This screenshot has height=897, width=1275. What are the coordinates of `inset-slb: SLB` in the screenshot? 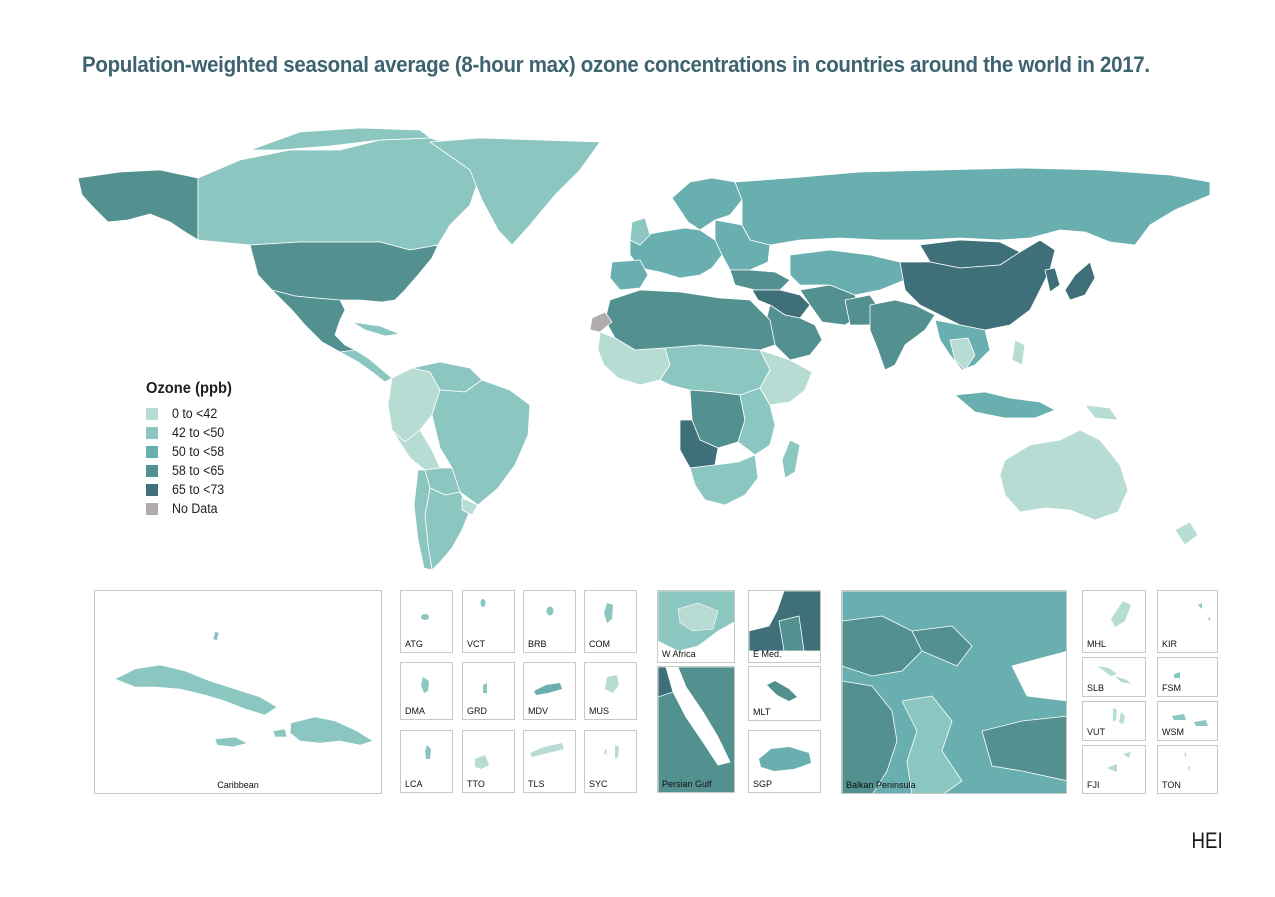 It's located at (1114, 677).